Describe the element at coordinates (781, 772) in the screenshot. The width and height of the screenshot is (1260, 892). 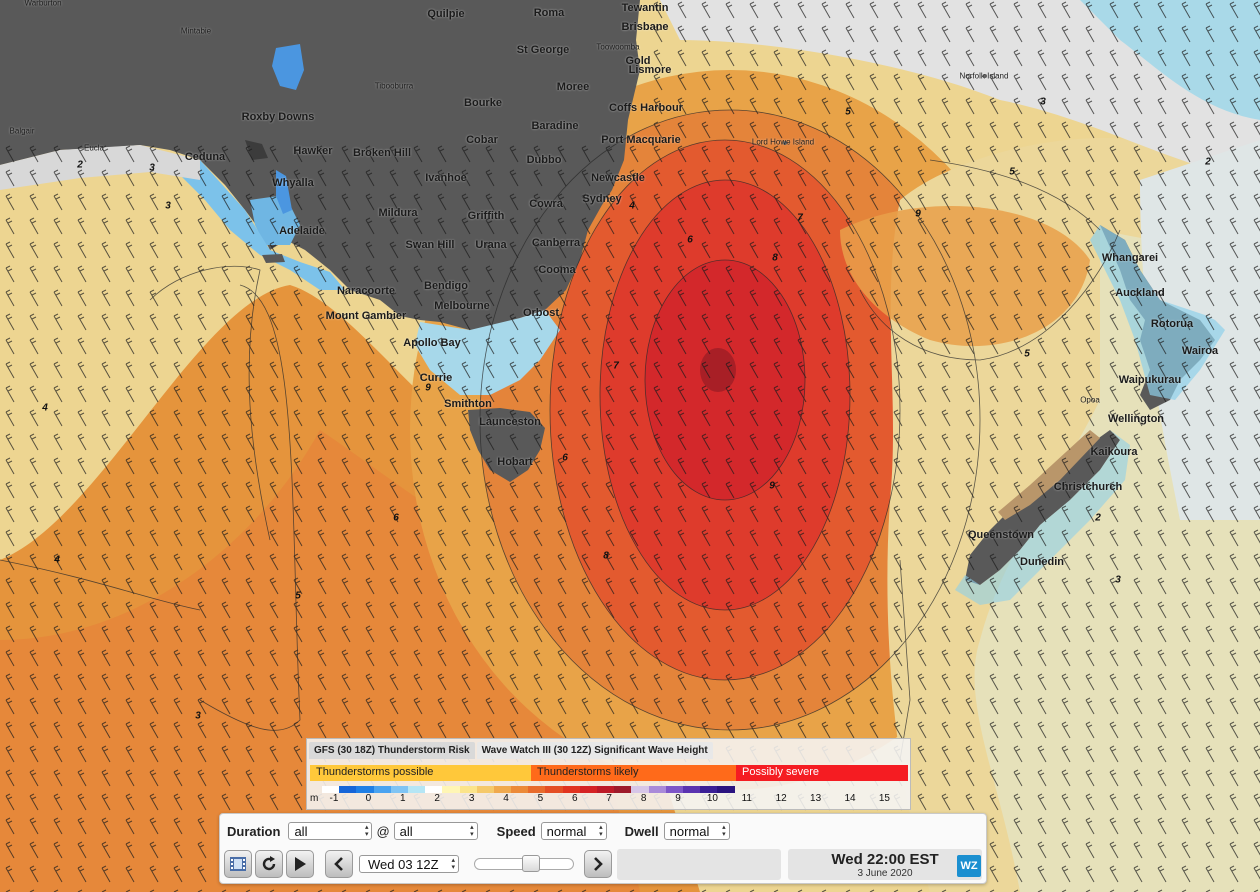
I see `ts-severe-label: Possibly severe` at that location.